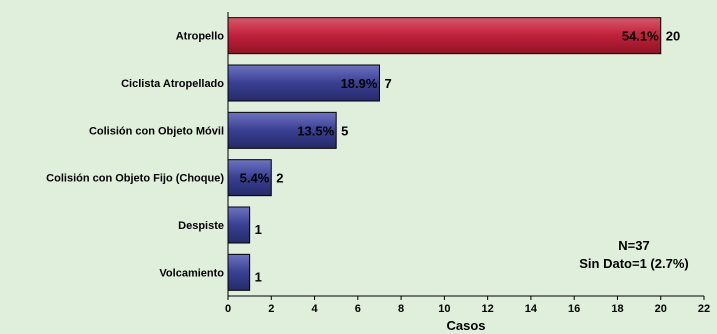 This screenshot has width=717, height=334. I want to click on x-tick-label: 4, so click(314, 309).